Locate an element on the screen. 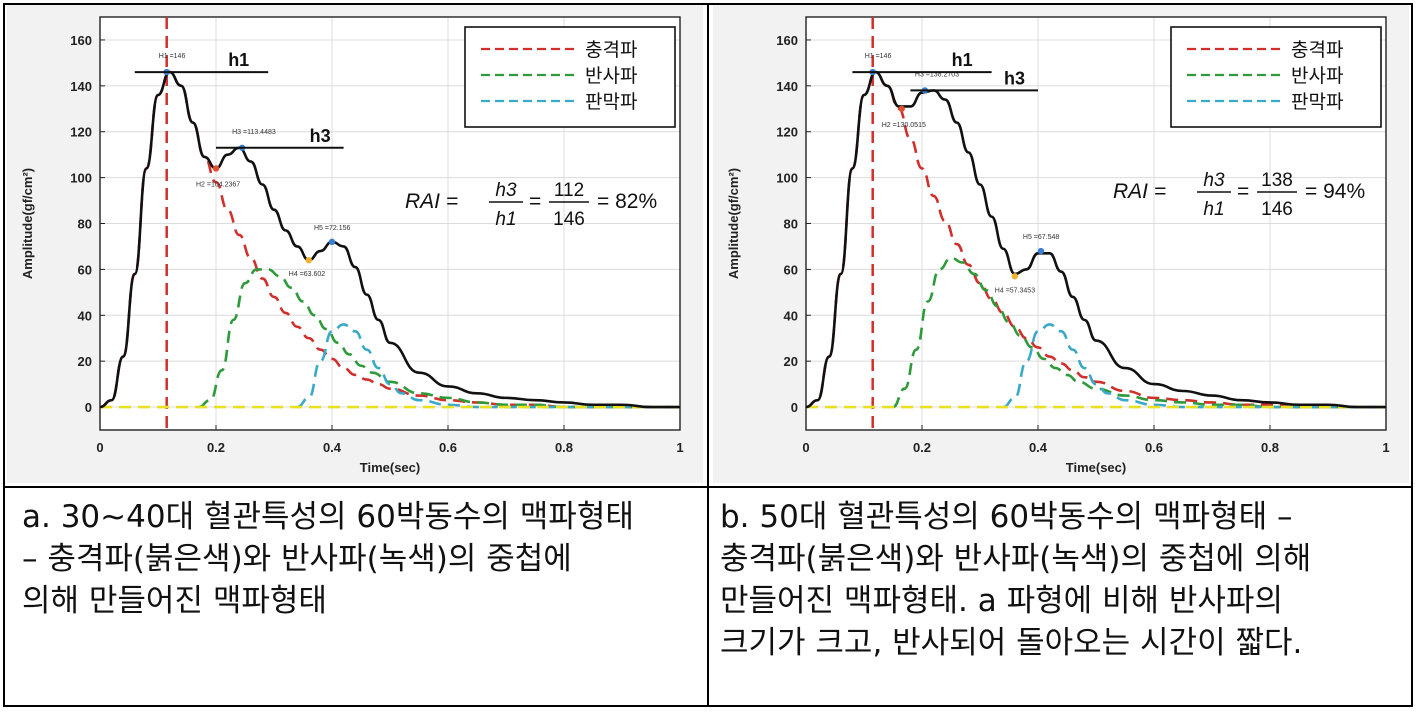 The width and height of the screenshot is (1416, 714). peak-label: H2 =130.0515 is located at coordinates (904, 125).